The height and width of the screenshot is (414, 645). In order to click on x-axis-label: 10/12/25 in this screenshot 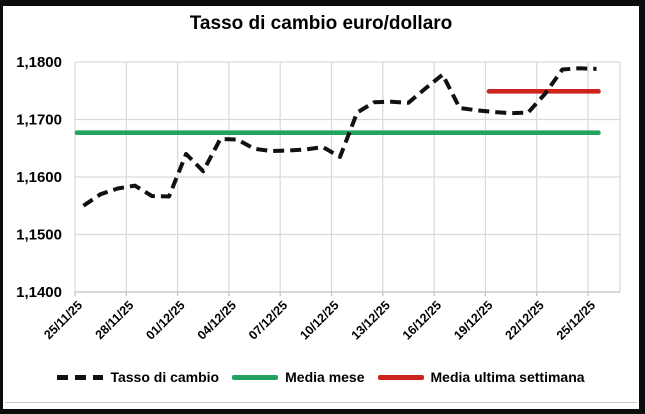, I will do `click(319, 320)`.